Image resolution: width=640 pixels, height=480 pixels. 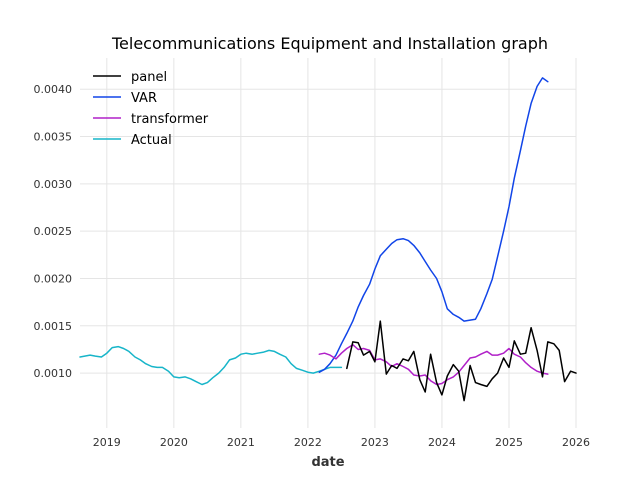 I want to click on x-tick-label: 2021, so click(x=241, y=442).